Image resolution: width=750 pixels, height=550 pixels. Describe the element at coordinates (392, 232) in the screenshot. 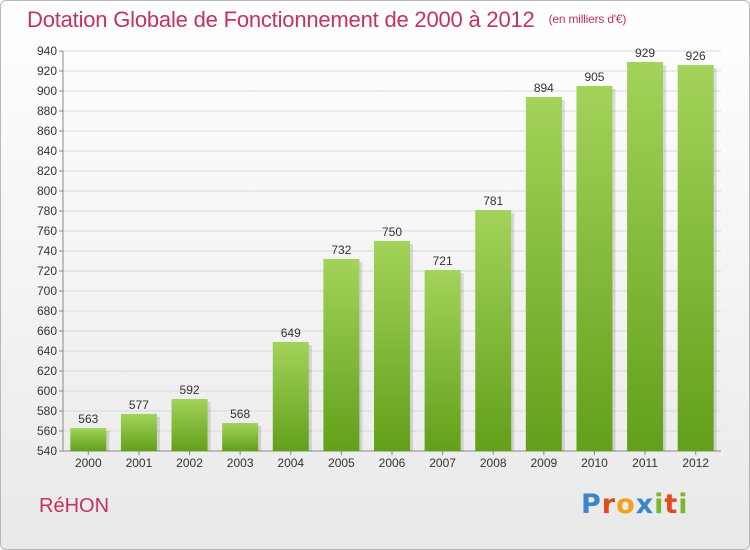

I see `data-label: 750` at that location.